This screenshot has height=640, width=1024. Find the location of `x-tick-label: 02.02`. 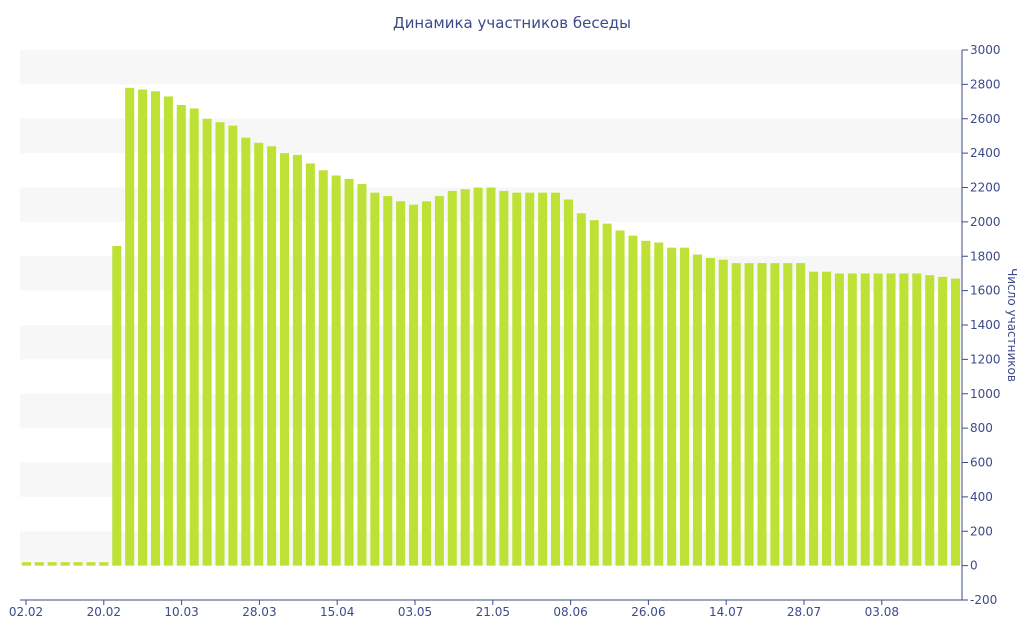

x-tick-label: 02.02 is located at coordinates (26, 612).